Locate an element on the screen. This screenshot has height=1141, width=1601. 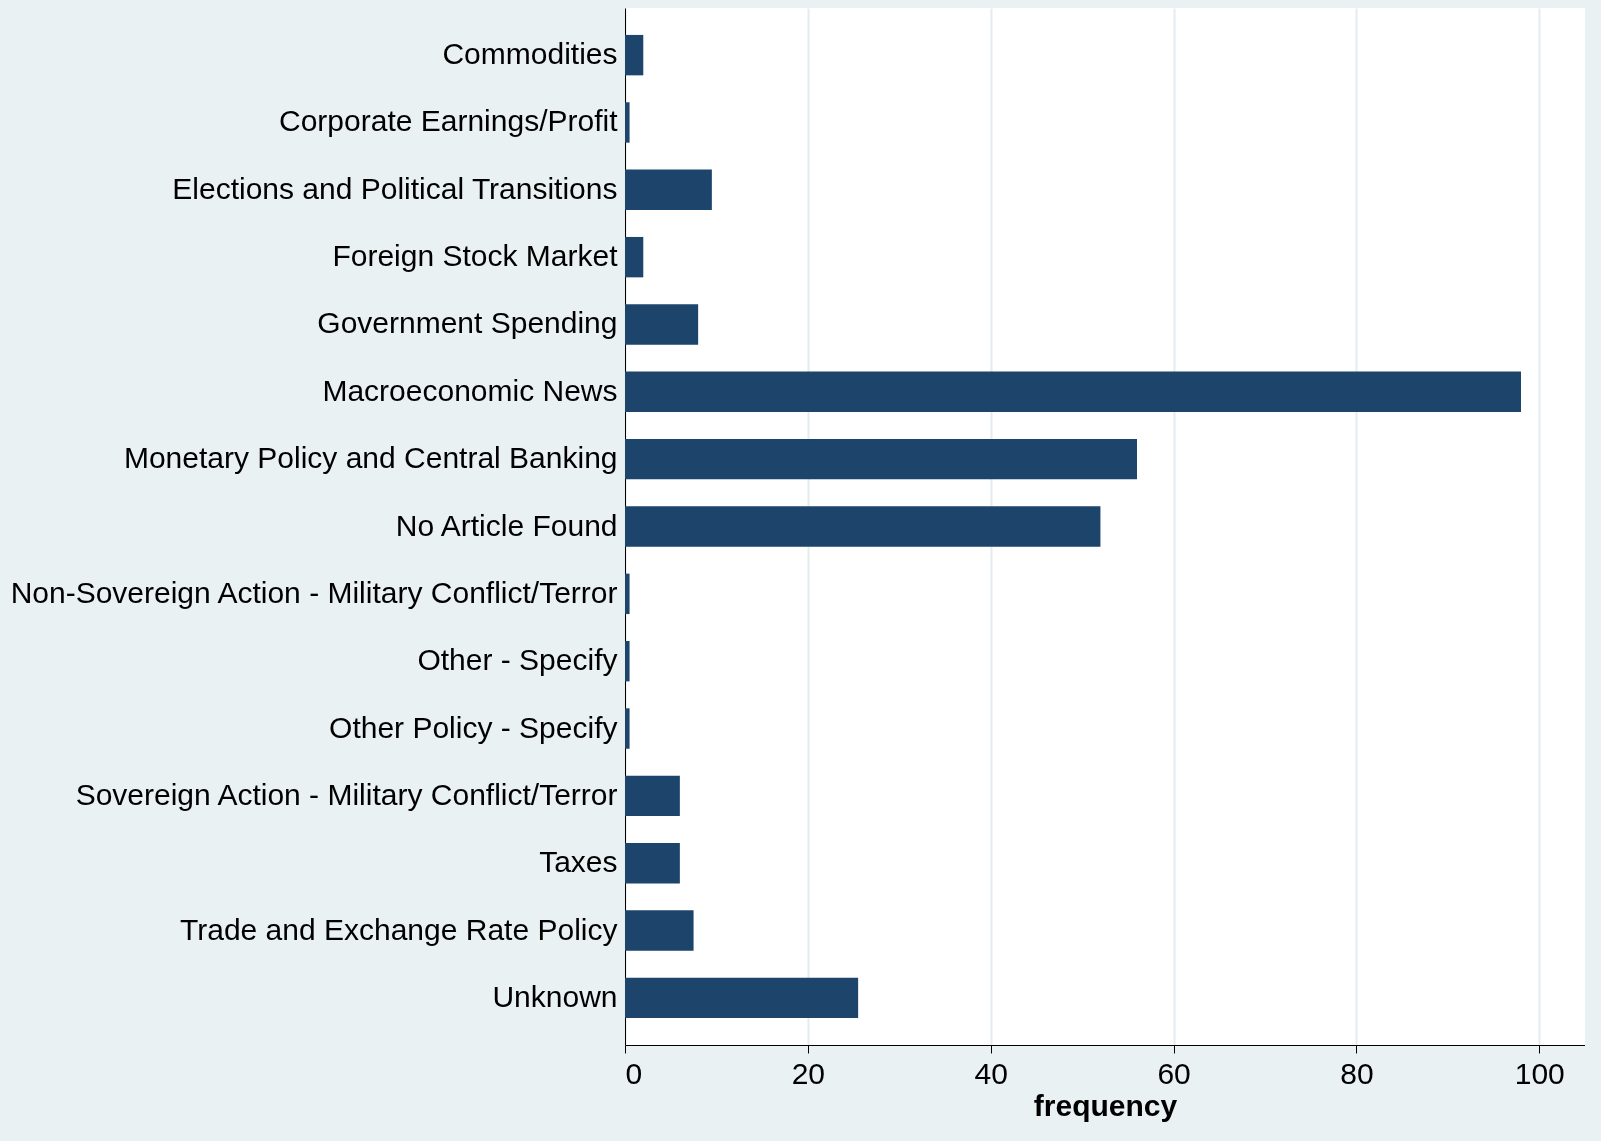
x-tick-label: 0 is located at coordinates (634, 1073).